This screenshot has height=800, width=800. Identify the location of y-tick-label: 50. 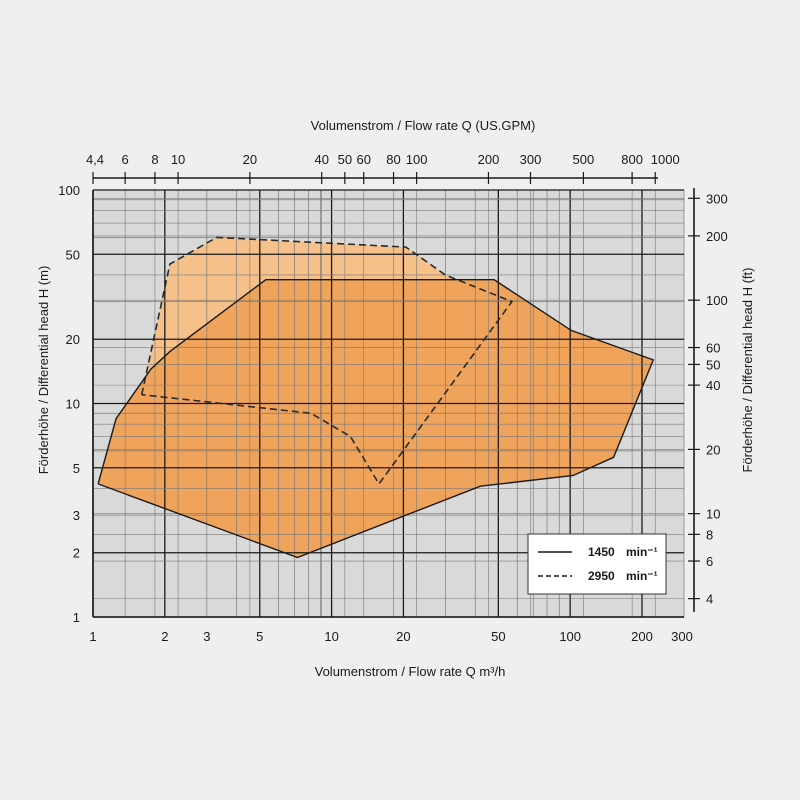
(73, 254).